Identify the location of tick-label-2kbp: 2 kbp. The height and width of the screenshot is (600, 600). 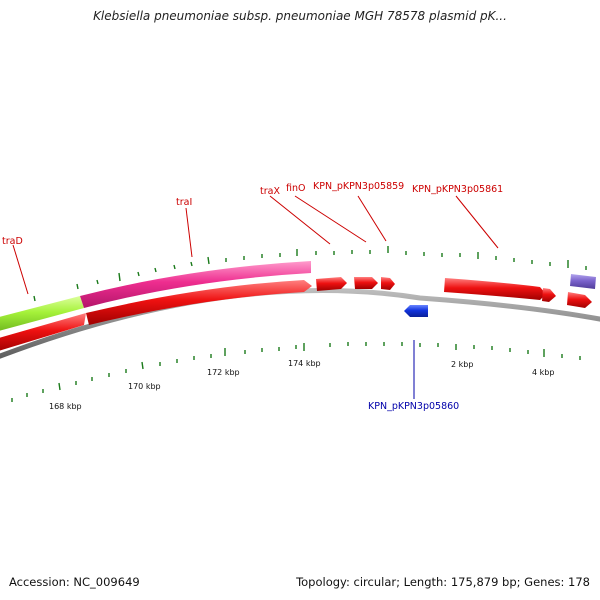
(462, 364).